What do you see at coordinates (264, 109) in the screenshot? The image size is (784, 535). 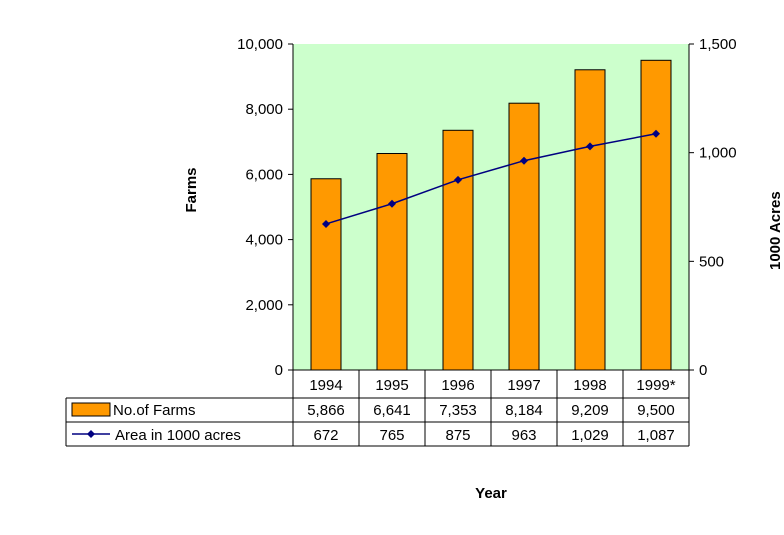 I see `y-tick-label: 8,000` at bounding box center [264, 109].